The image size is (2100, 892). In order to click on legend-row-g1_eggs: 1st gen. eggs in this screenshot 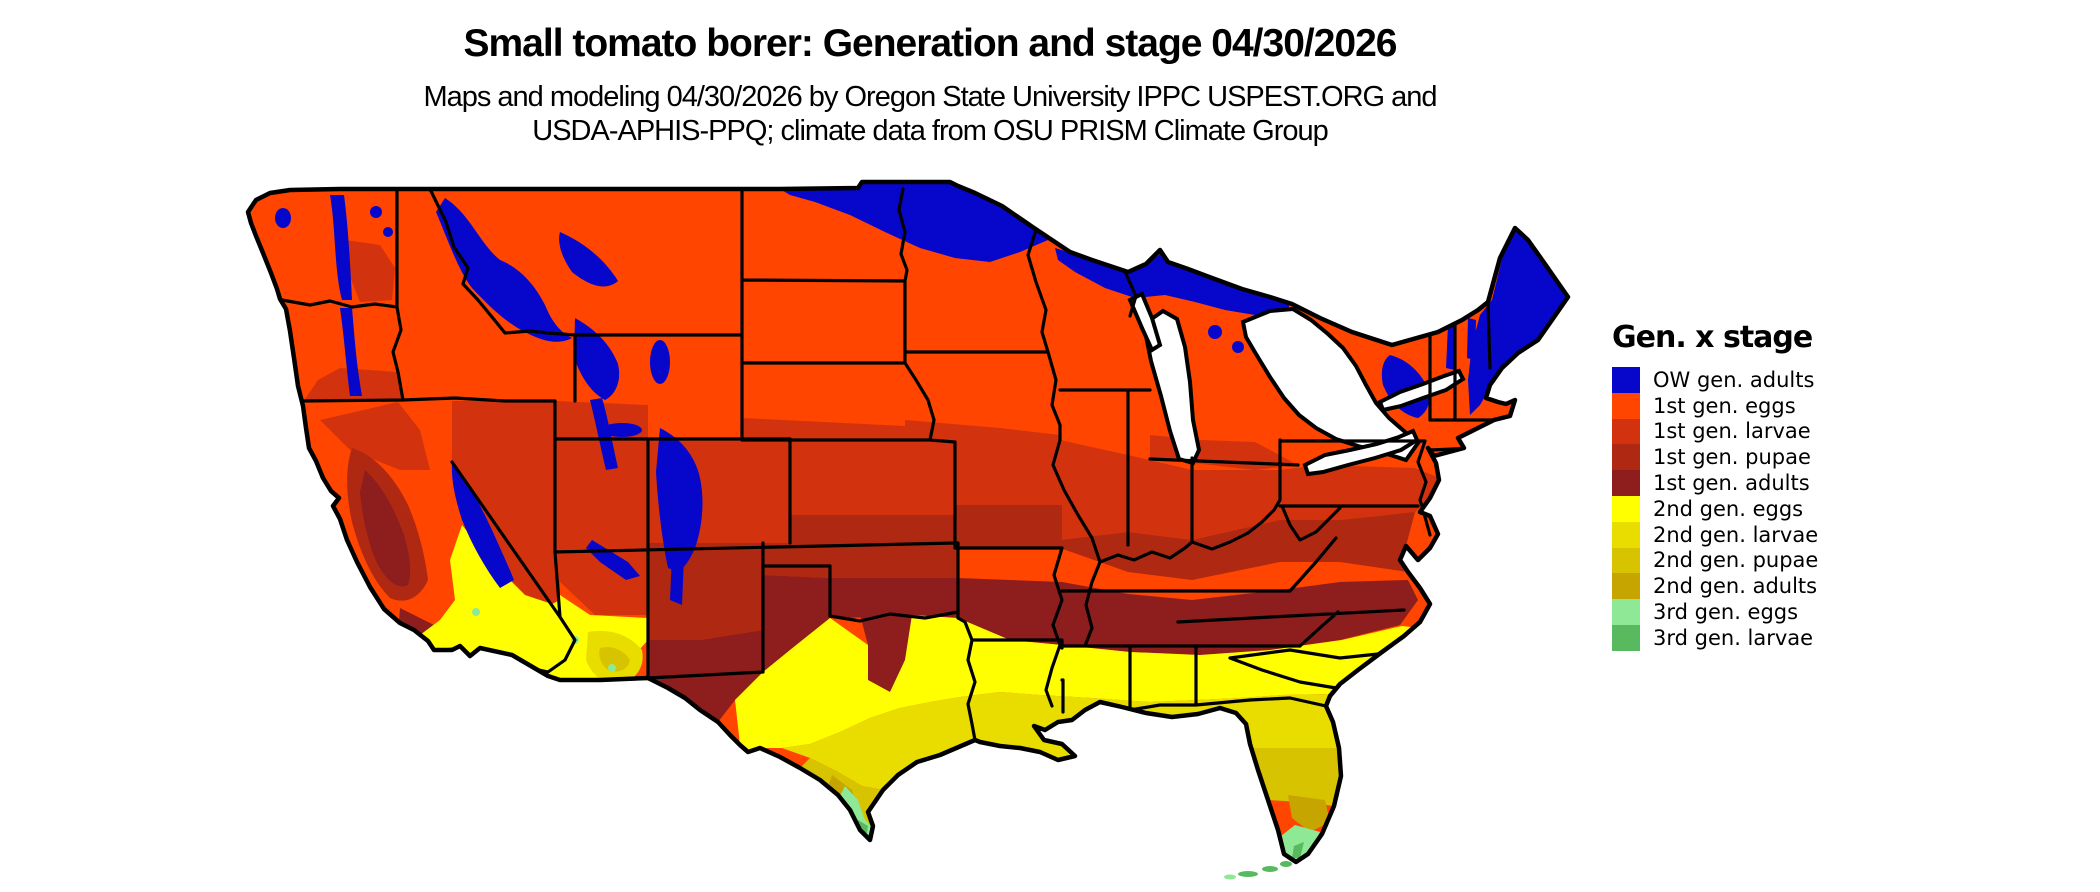, I will do `click(1715, 405)`.